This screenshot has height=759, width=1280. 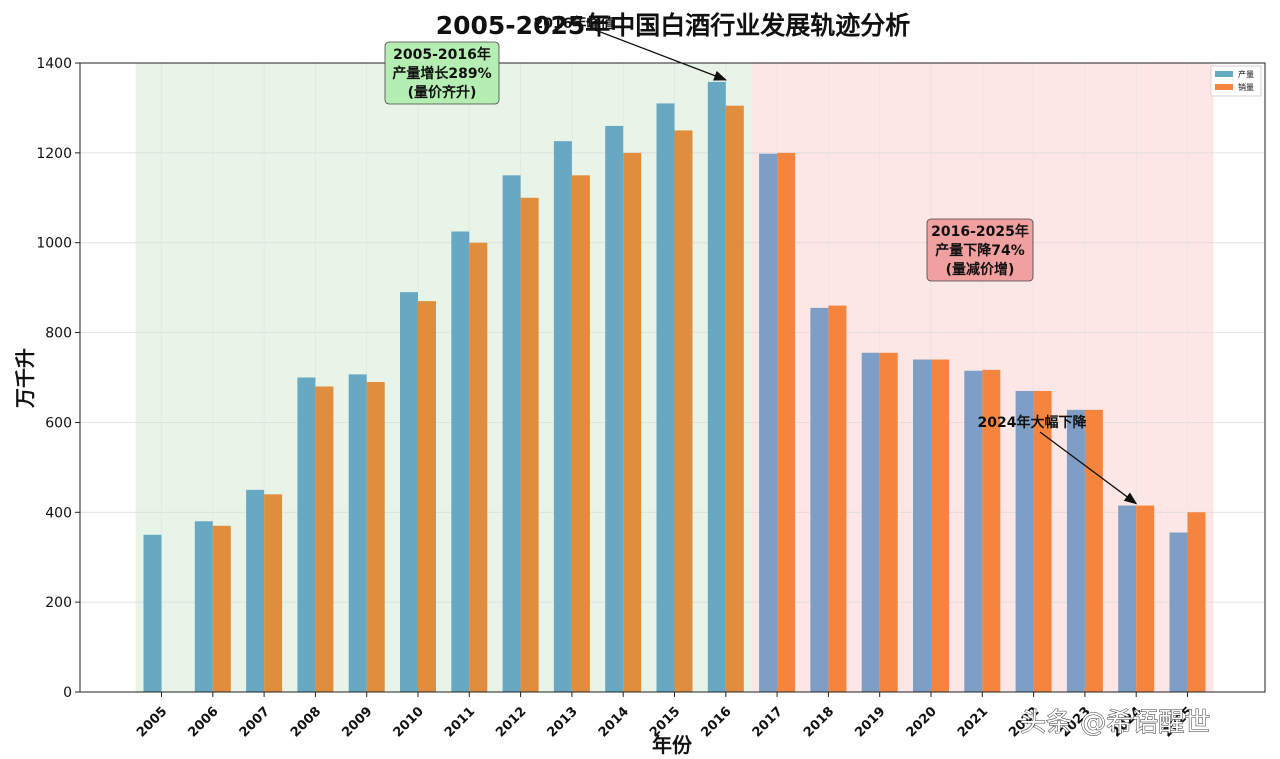 I want to click on x-tick-label-2005: 2005, so click(x=152, y=722).